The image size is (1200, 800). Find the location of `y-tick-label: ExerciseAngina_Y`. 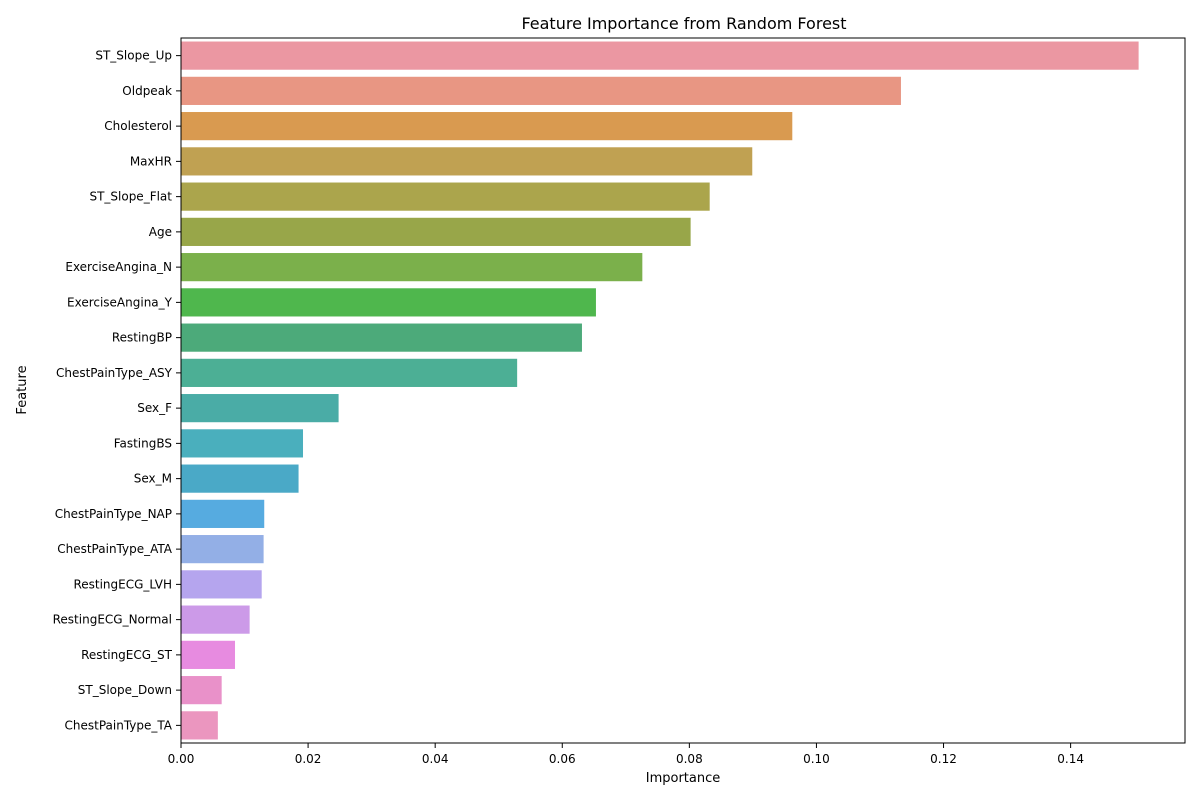

y-tick-label: ExerciseAngina_Y is located at coordinates (120, 302).